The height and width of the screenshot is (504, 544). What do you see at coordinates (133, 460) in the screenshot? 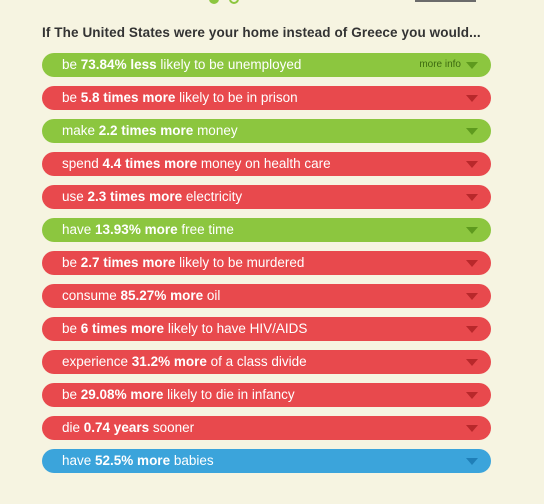
I see `row-text-value: 52.5% more` at bounding box center [133, 460].